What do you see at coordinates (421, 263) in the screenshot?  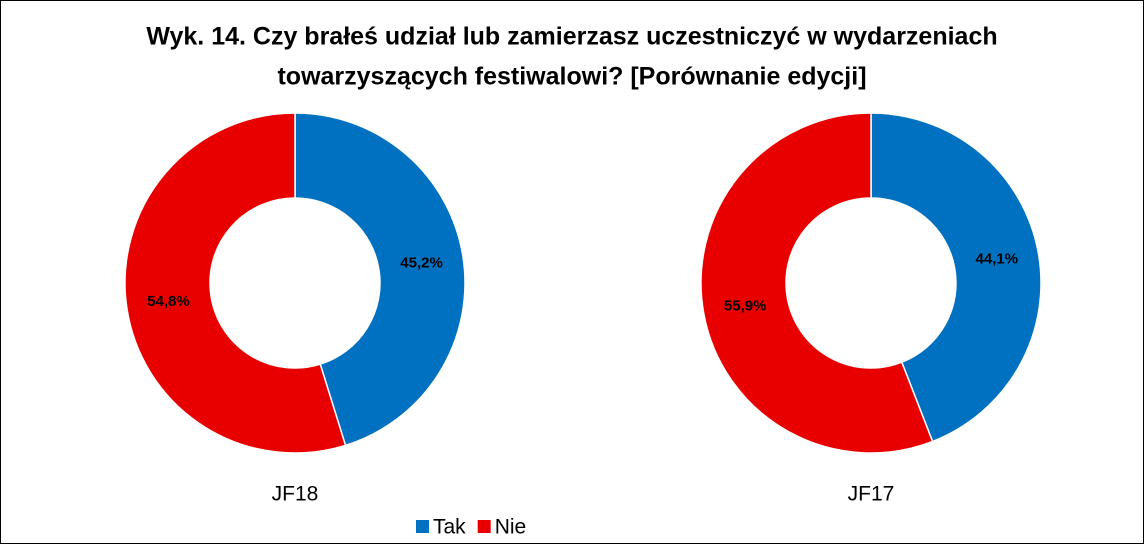 I see `value-label: 45,2%` at bounding box center [421, 263].